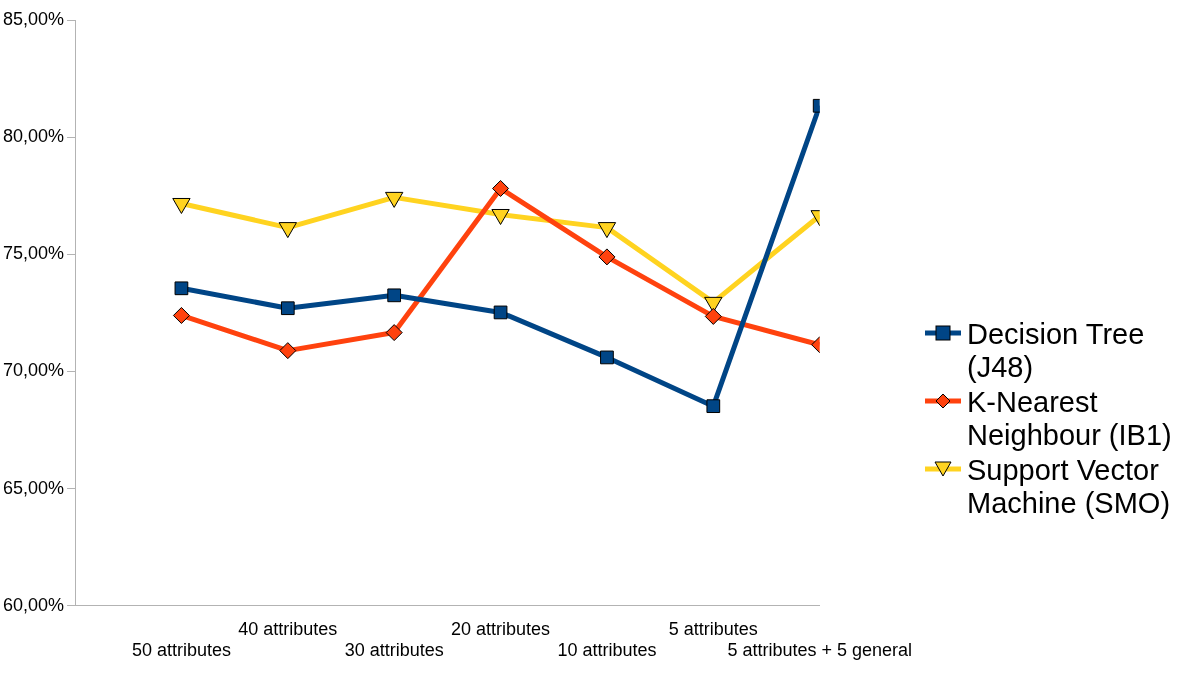 The height and width of the screenshot is (675, 1191). What do you see at coordinates (819, 650) in the screenshot?
I see `x-tick-label: 5 attributes + 5 general` at bounding box center [819, 650].